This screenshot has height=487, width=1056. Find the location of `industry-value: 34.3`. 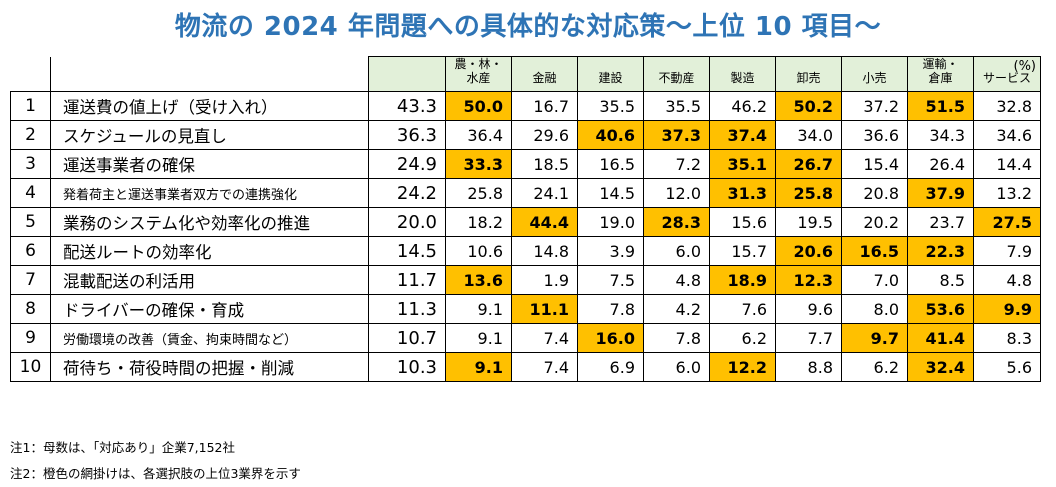

industry-value: 34.3 is located at coordinates (940, 135).